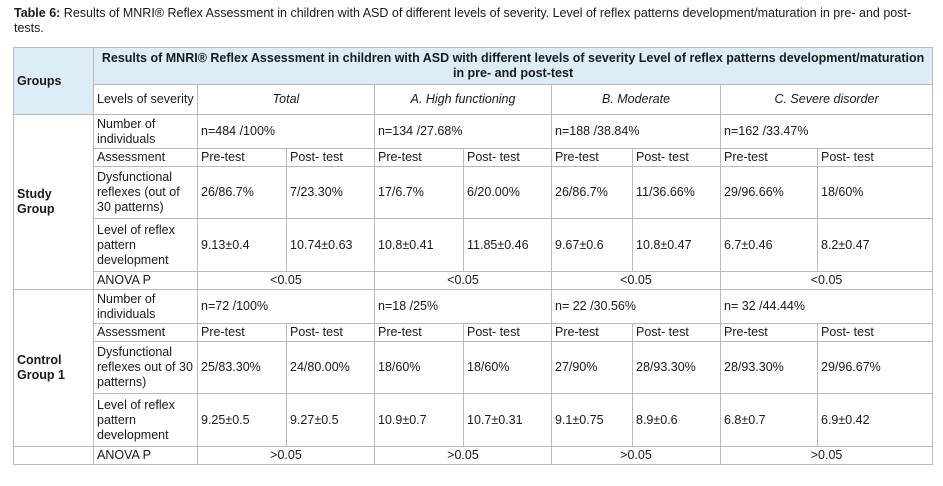 This screenshot has width=943, height=486. Describe the element at coordinates (507, 420) in the screenshot. I see `table-cell: 10.7±0.31` at that location.